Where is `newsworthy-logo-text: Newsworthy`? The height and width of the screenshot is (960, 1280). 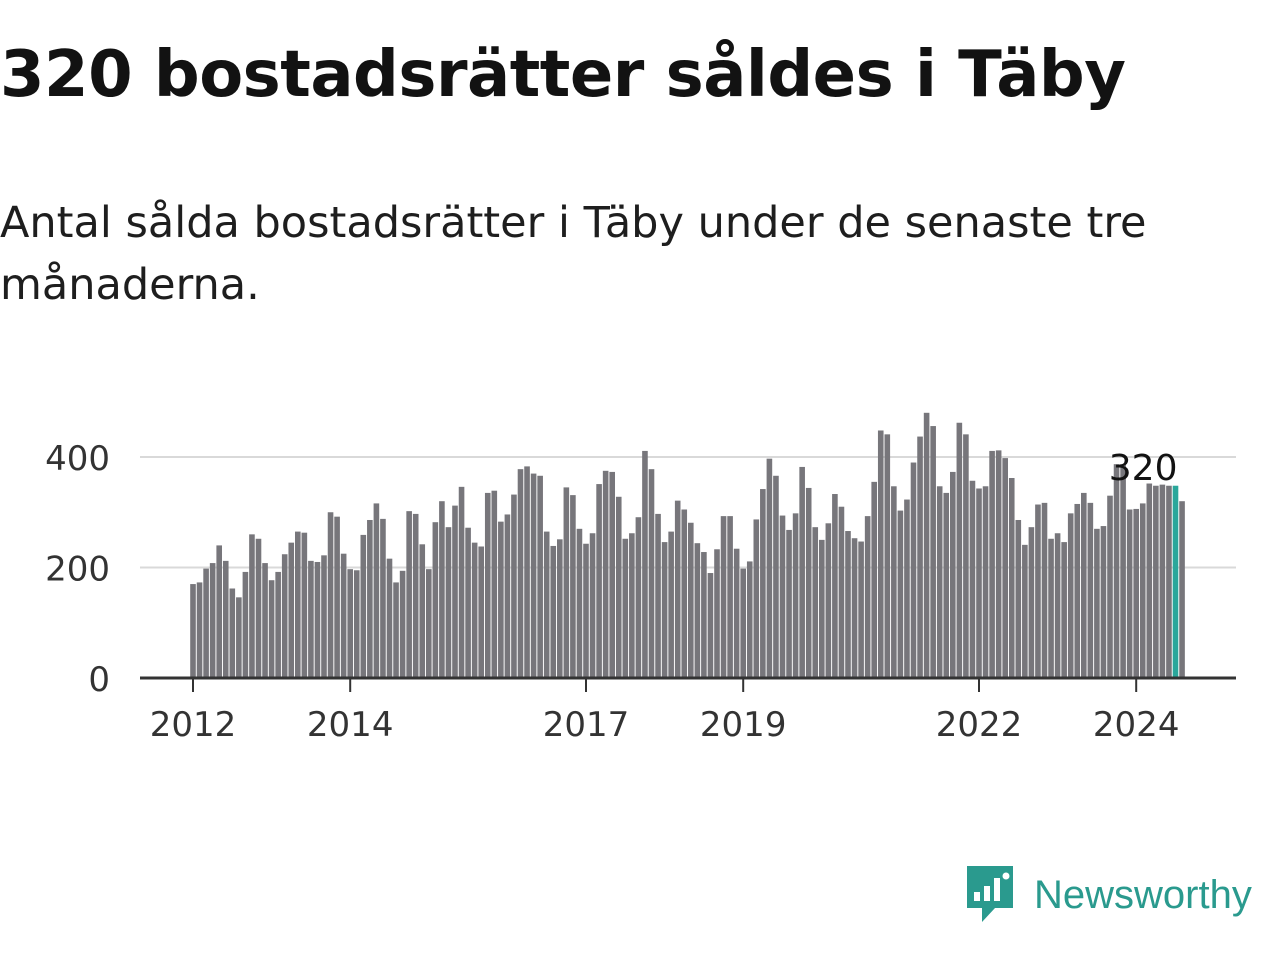
newsworthy-logo-text: Newsworthy is located at coordinates (1143, 895).